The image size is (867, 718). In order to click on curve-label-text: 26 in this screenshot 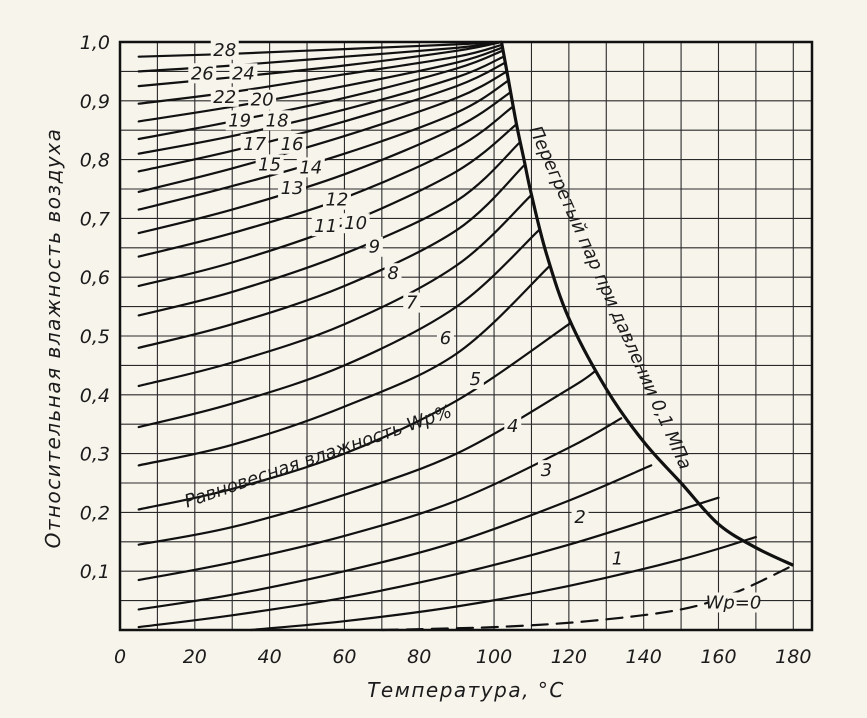, I will do `click(202, 73)`.